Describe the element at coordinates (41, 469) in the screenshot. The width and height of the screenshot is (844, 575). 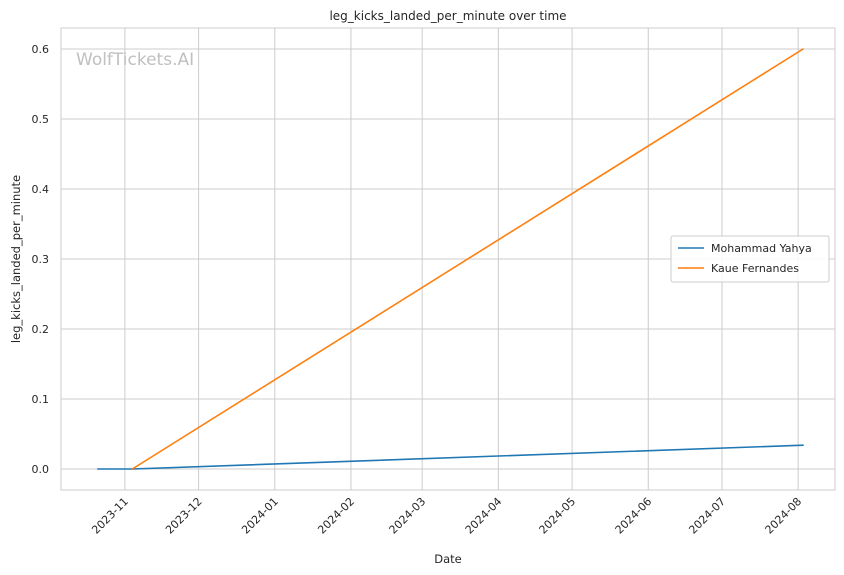
I see `y-tick-label: 0.0` at that location.